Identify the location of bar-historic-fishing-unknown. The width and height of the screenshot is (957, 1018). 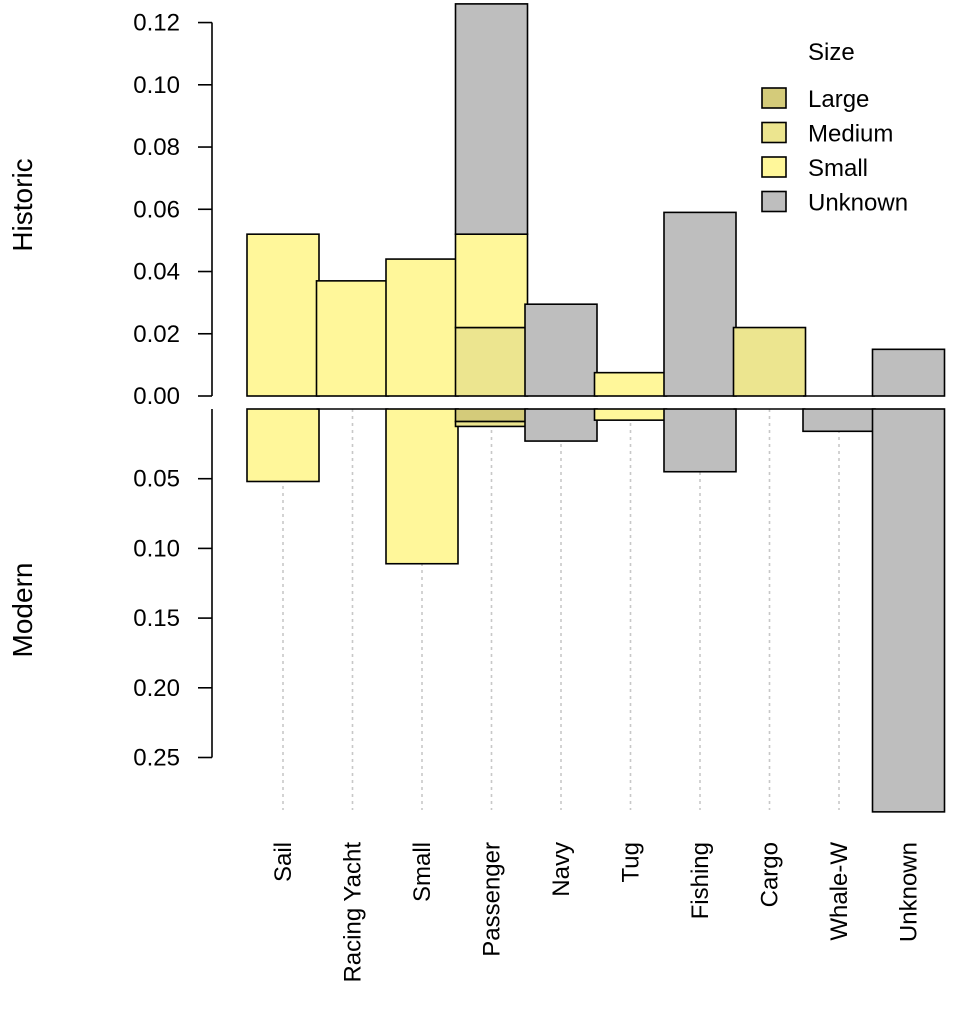
(700, 304).